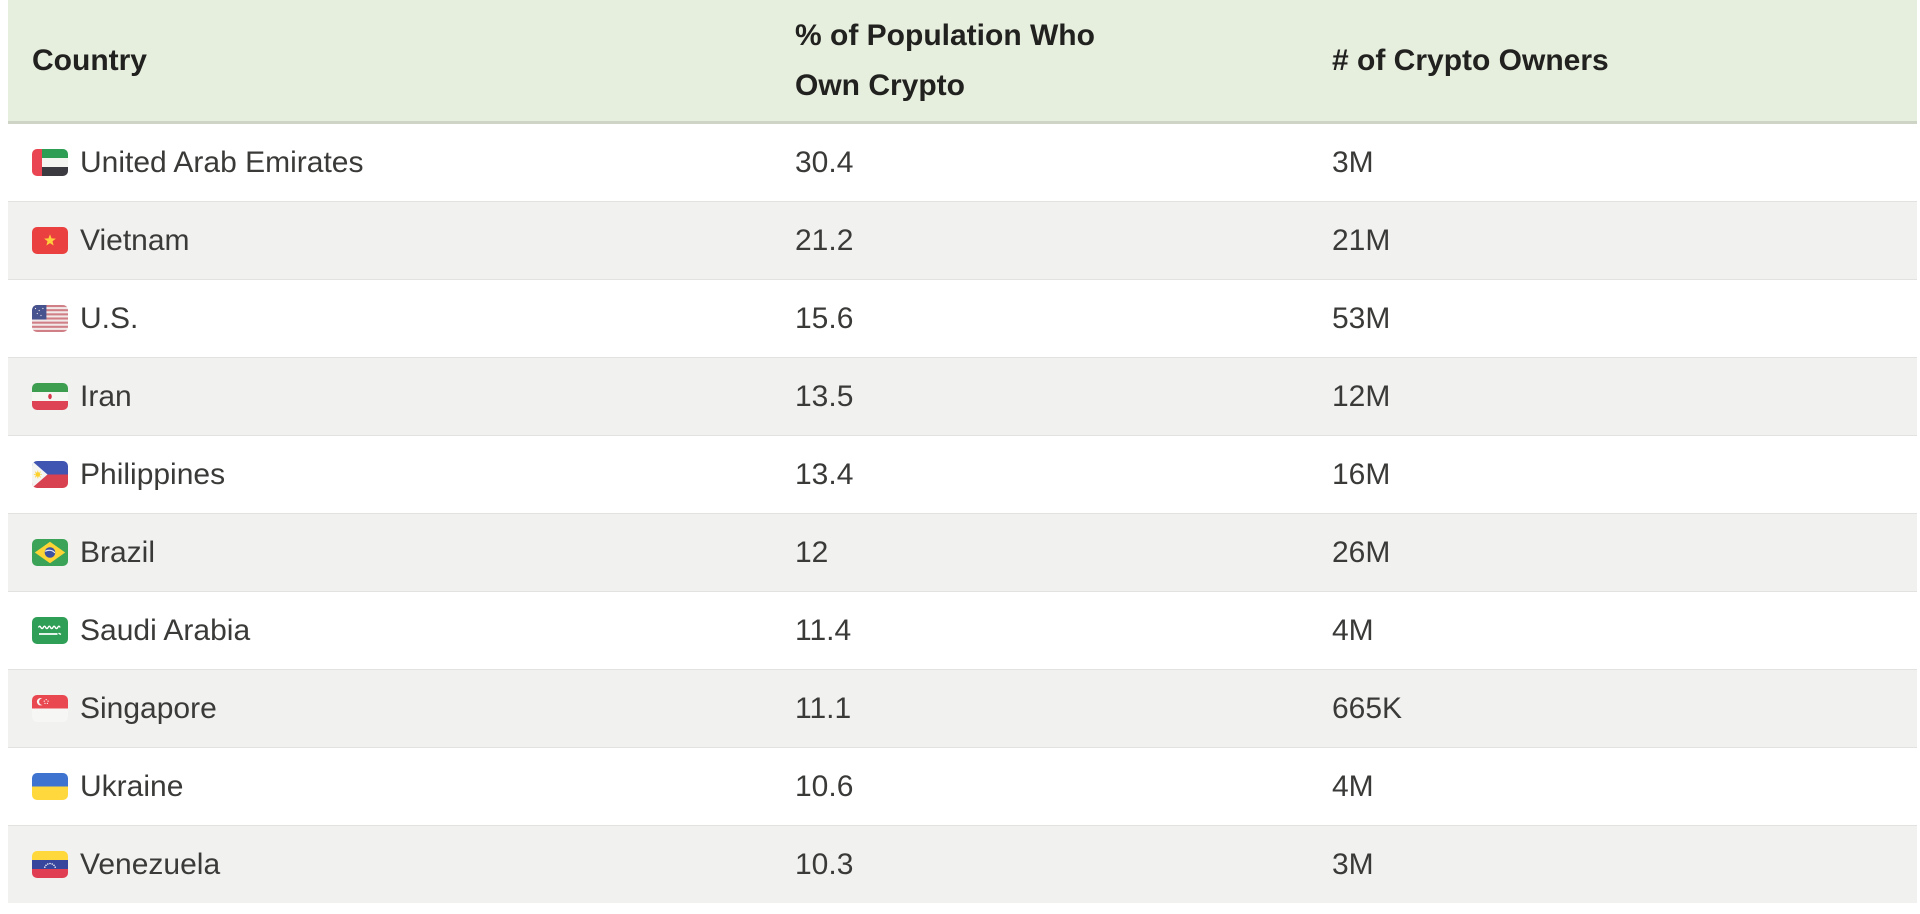  I want to click on country-cell: Saudi Arabia, so click(389, 631).